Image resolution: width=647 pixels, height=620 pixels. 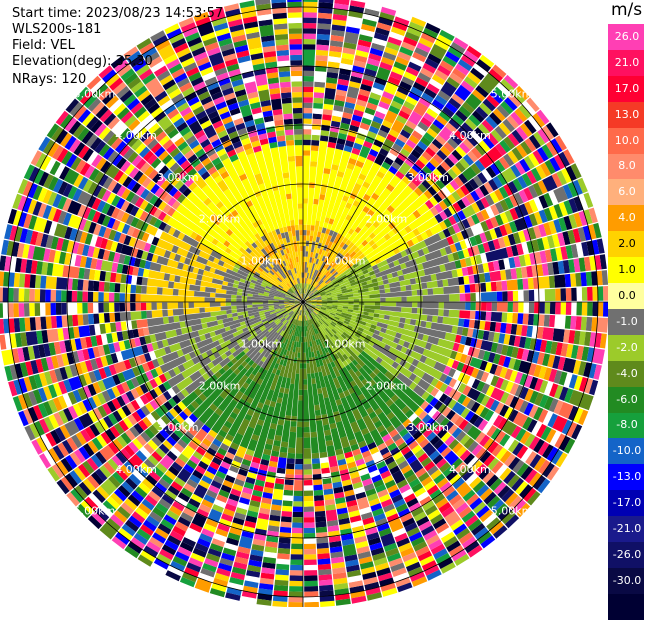 I want to click on colorbar-tick-label: 0.0, so click(x=627, y=295).